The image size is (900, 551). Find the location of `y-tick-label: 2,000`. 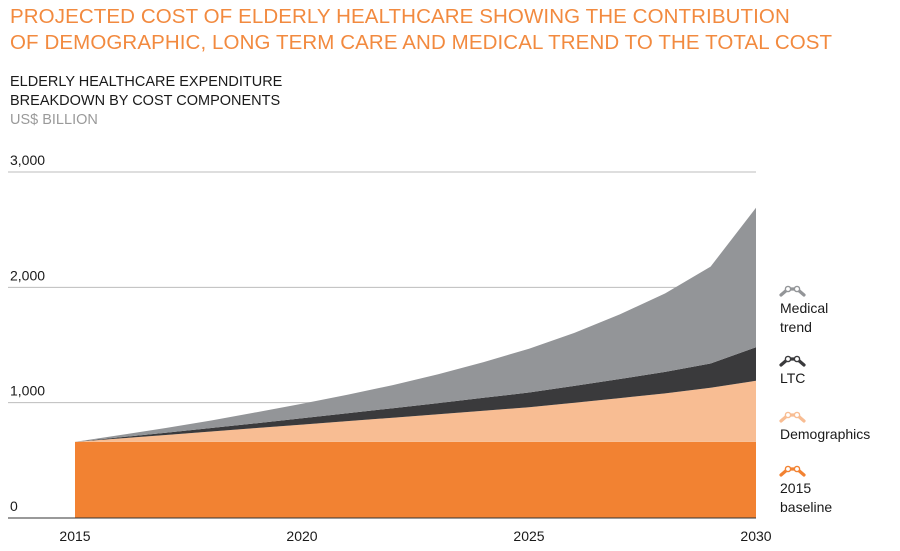

y-tick-label: 2,000 is located at coordinates (27, 275).